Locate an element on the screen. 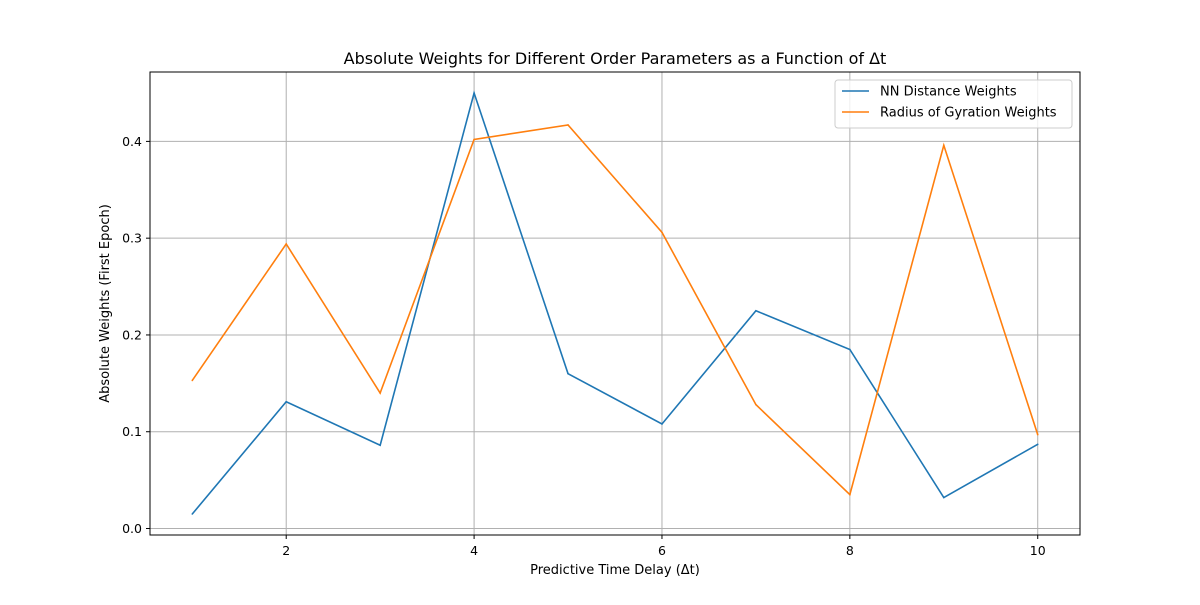 The height and width of the screenshot is (605, 1200). x-tick-label: 10 is located at coordinates (1038, 550).